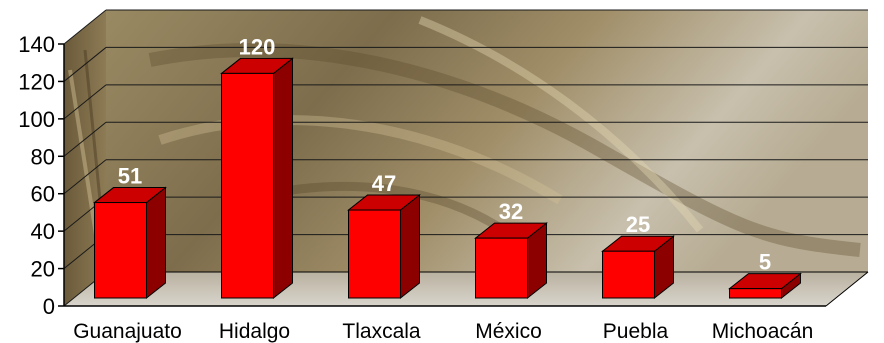 This screenshot has width=884, height=343. I want to click on y-tick-label: 20, so click(43, 269).